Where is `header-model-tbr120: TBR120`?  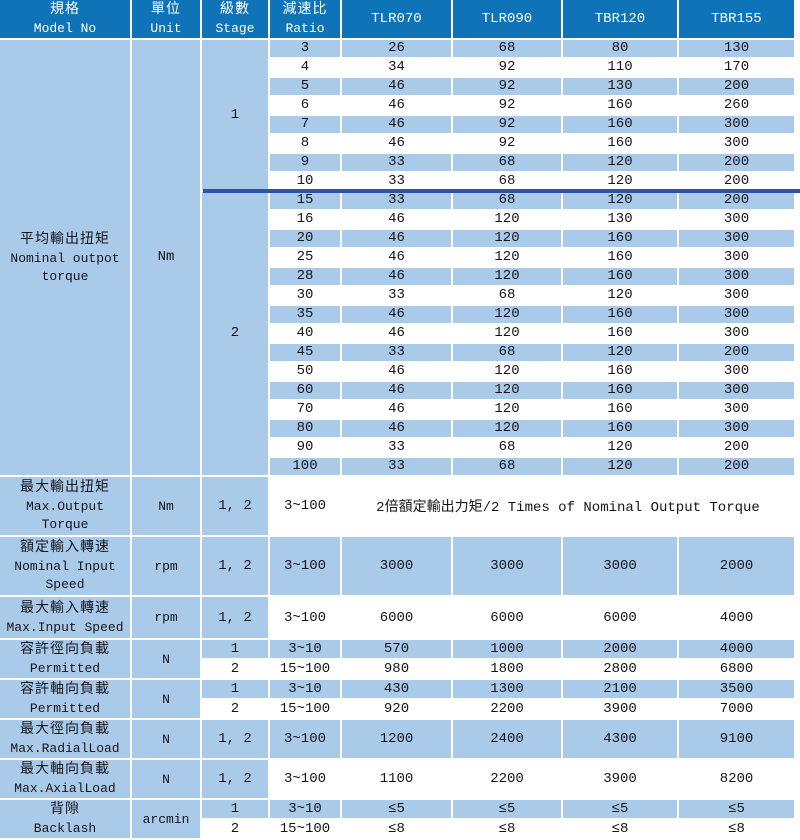
header-model-tbr120: TBR120 is located at coordinates (620, 19).